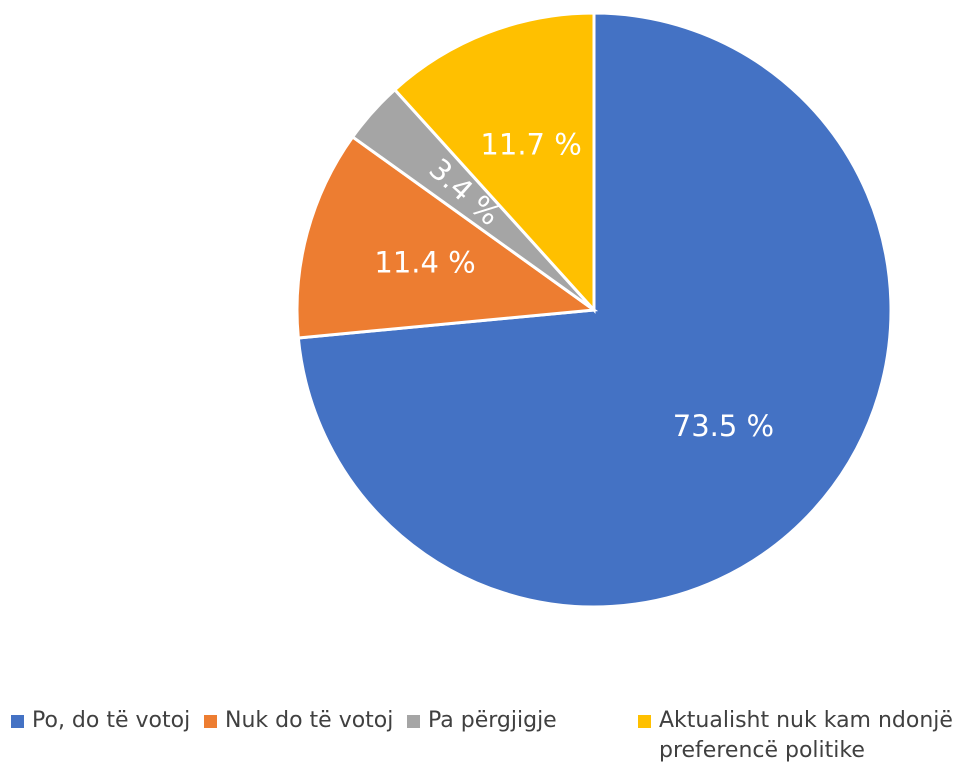  Describe the element at coordinates (492, 720) in the screenshot. I see `legend-label: Pa përgjigje` at that location.